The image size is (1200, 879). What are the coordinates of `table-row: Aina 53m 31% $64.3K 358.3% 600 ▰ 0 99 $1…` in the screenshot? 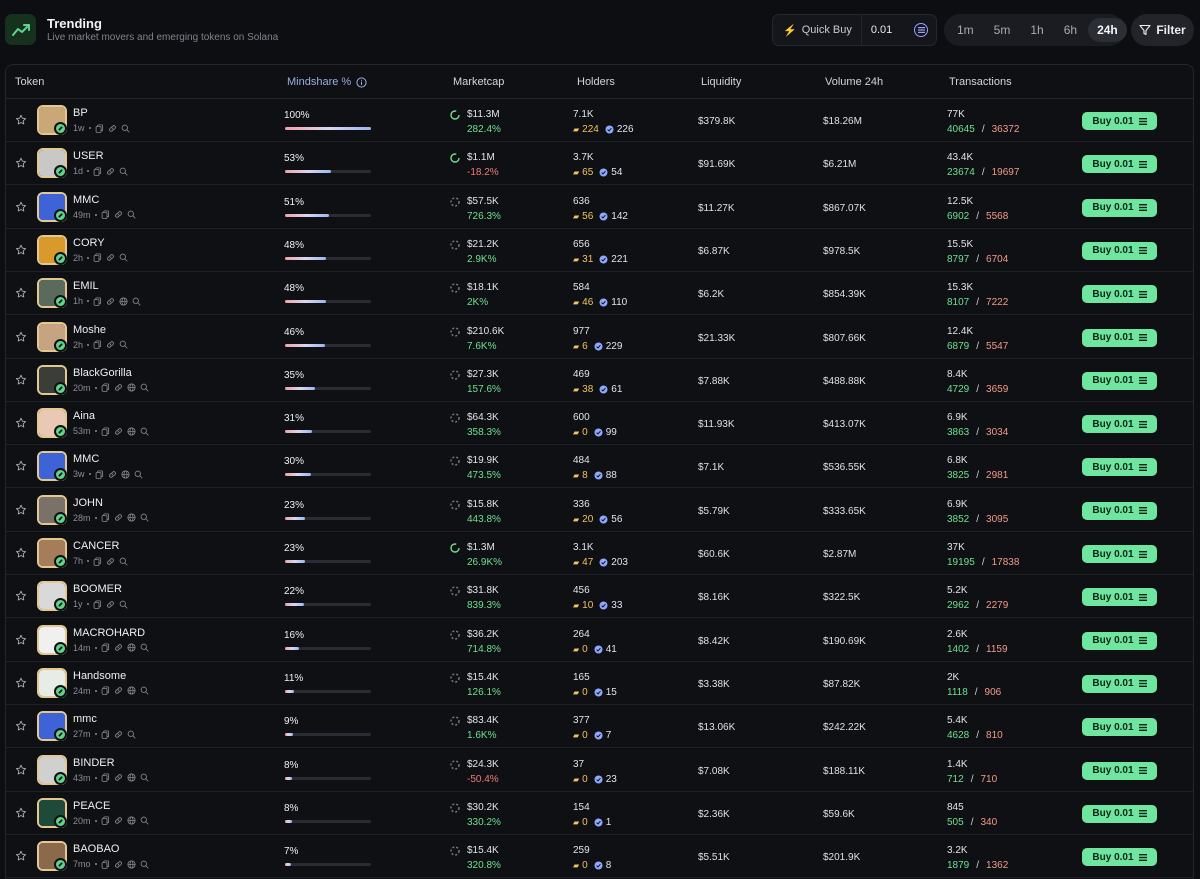 It's located at (599, 424).